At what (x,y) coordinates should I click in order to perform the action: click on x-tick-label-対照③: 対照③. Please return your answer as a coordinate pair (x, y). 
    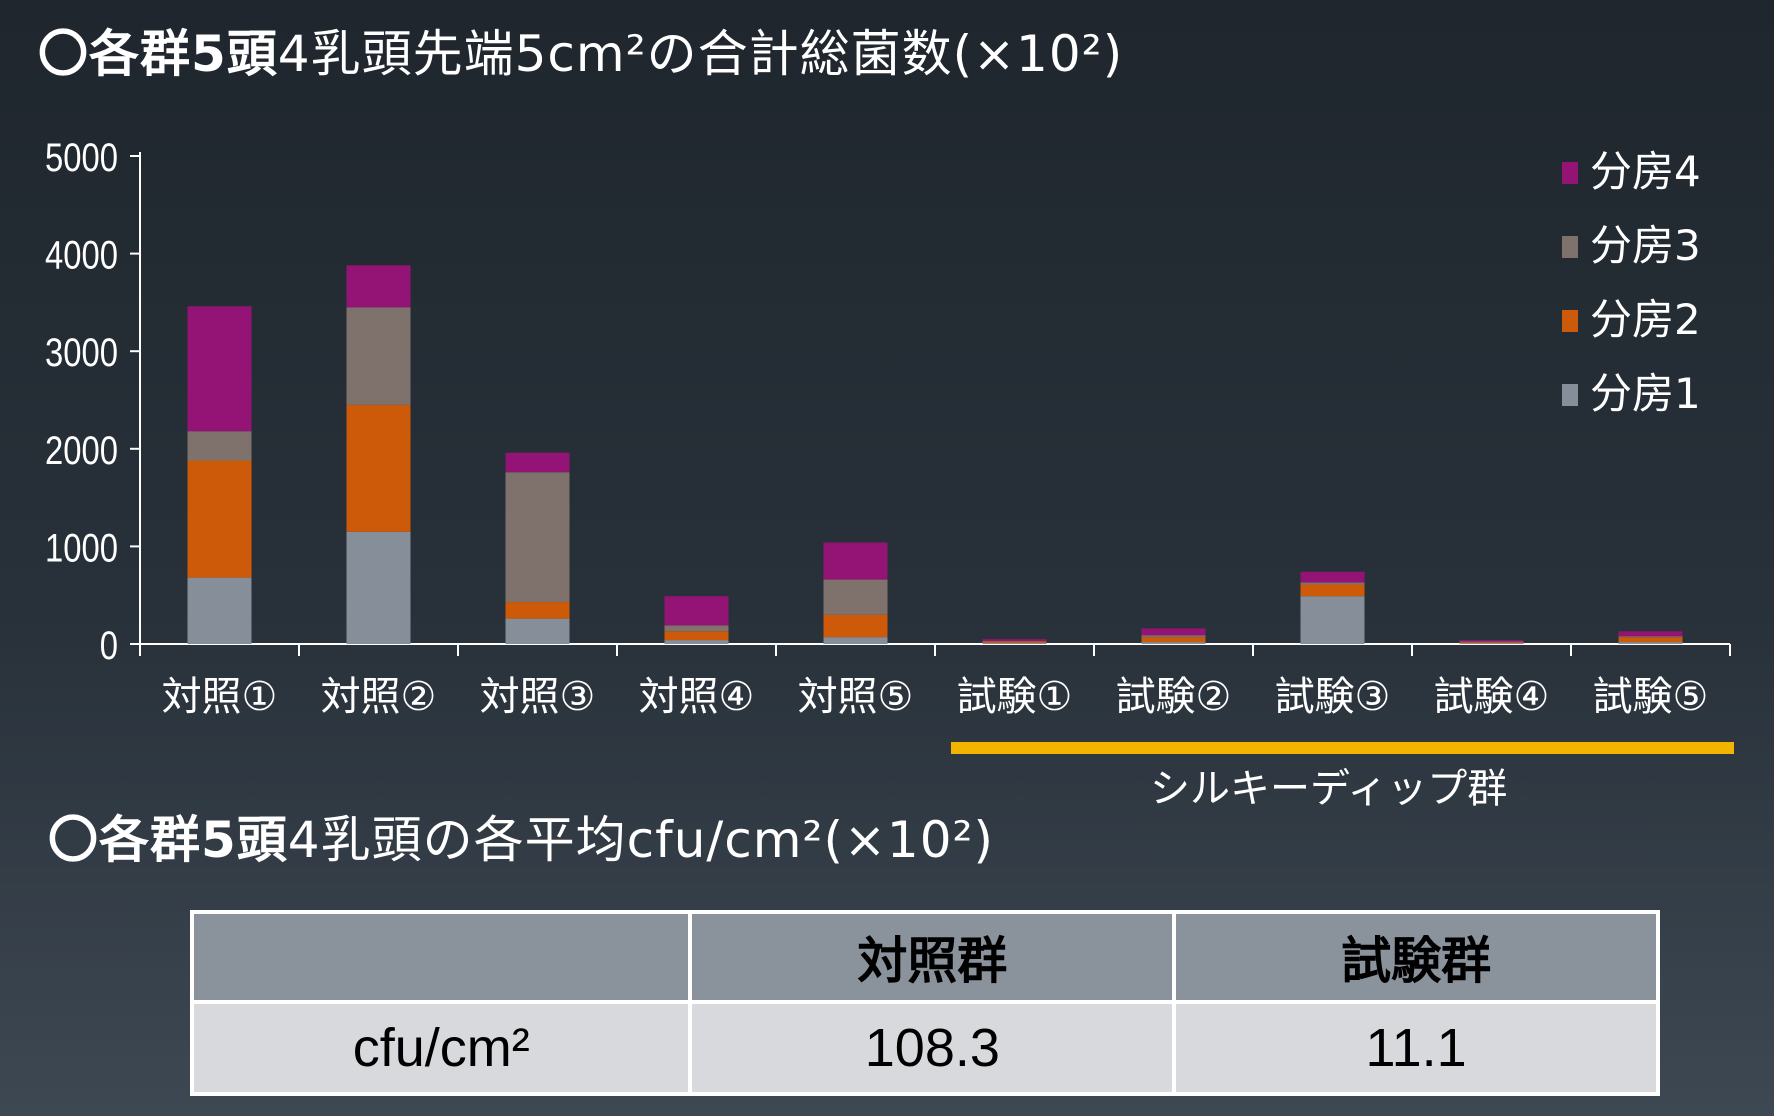
    Looking at the image, I should click on (538, 697).